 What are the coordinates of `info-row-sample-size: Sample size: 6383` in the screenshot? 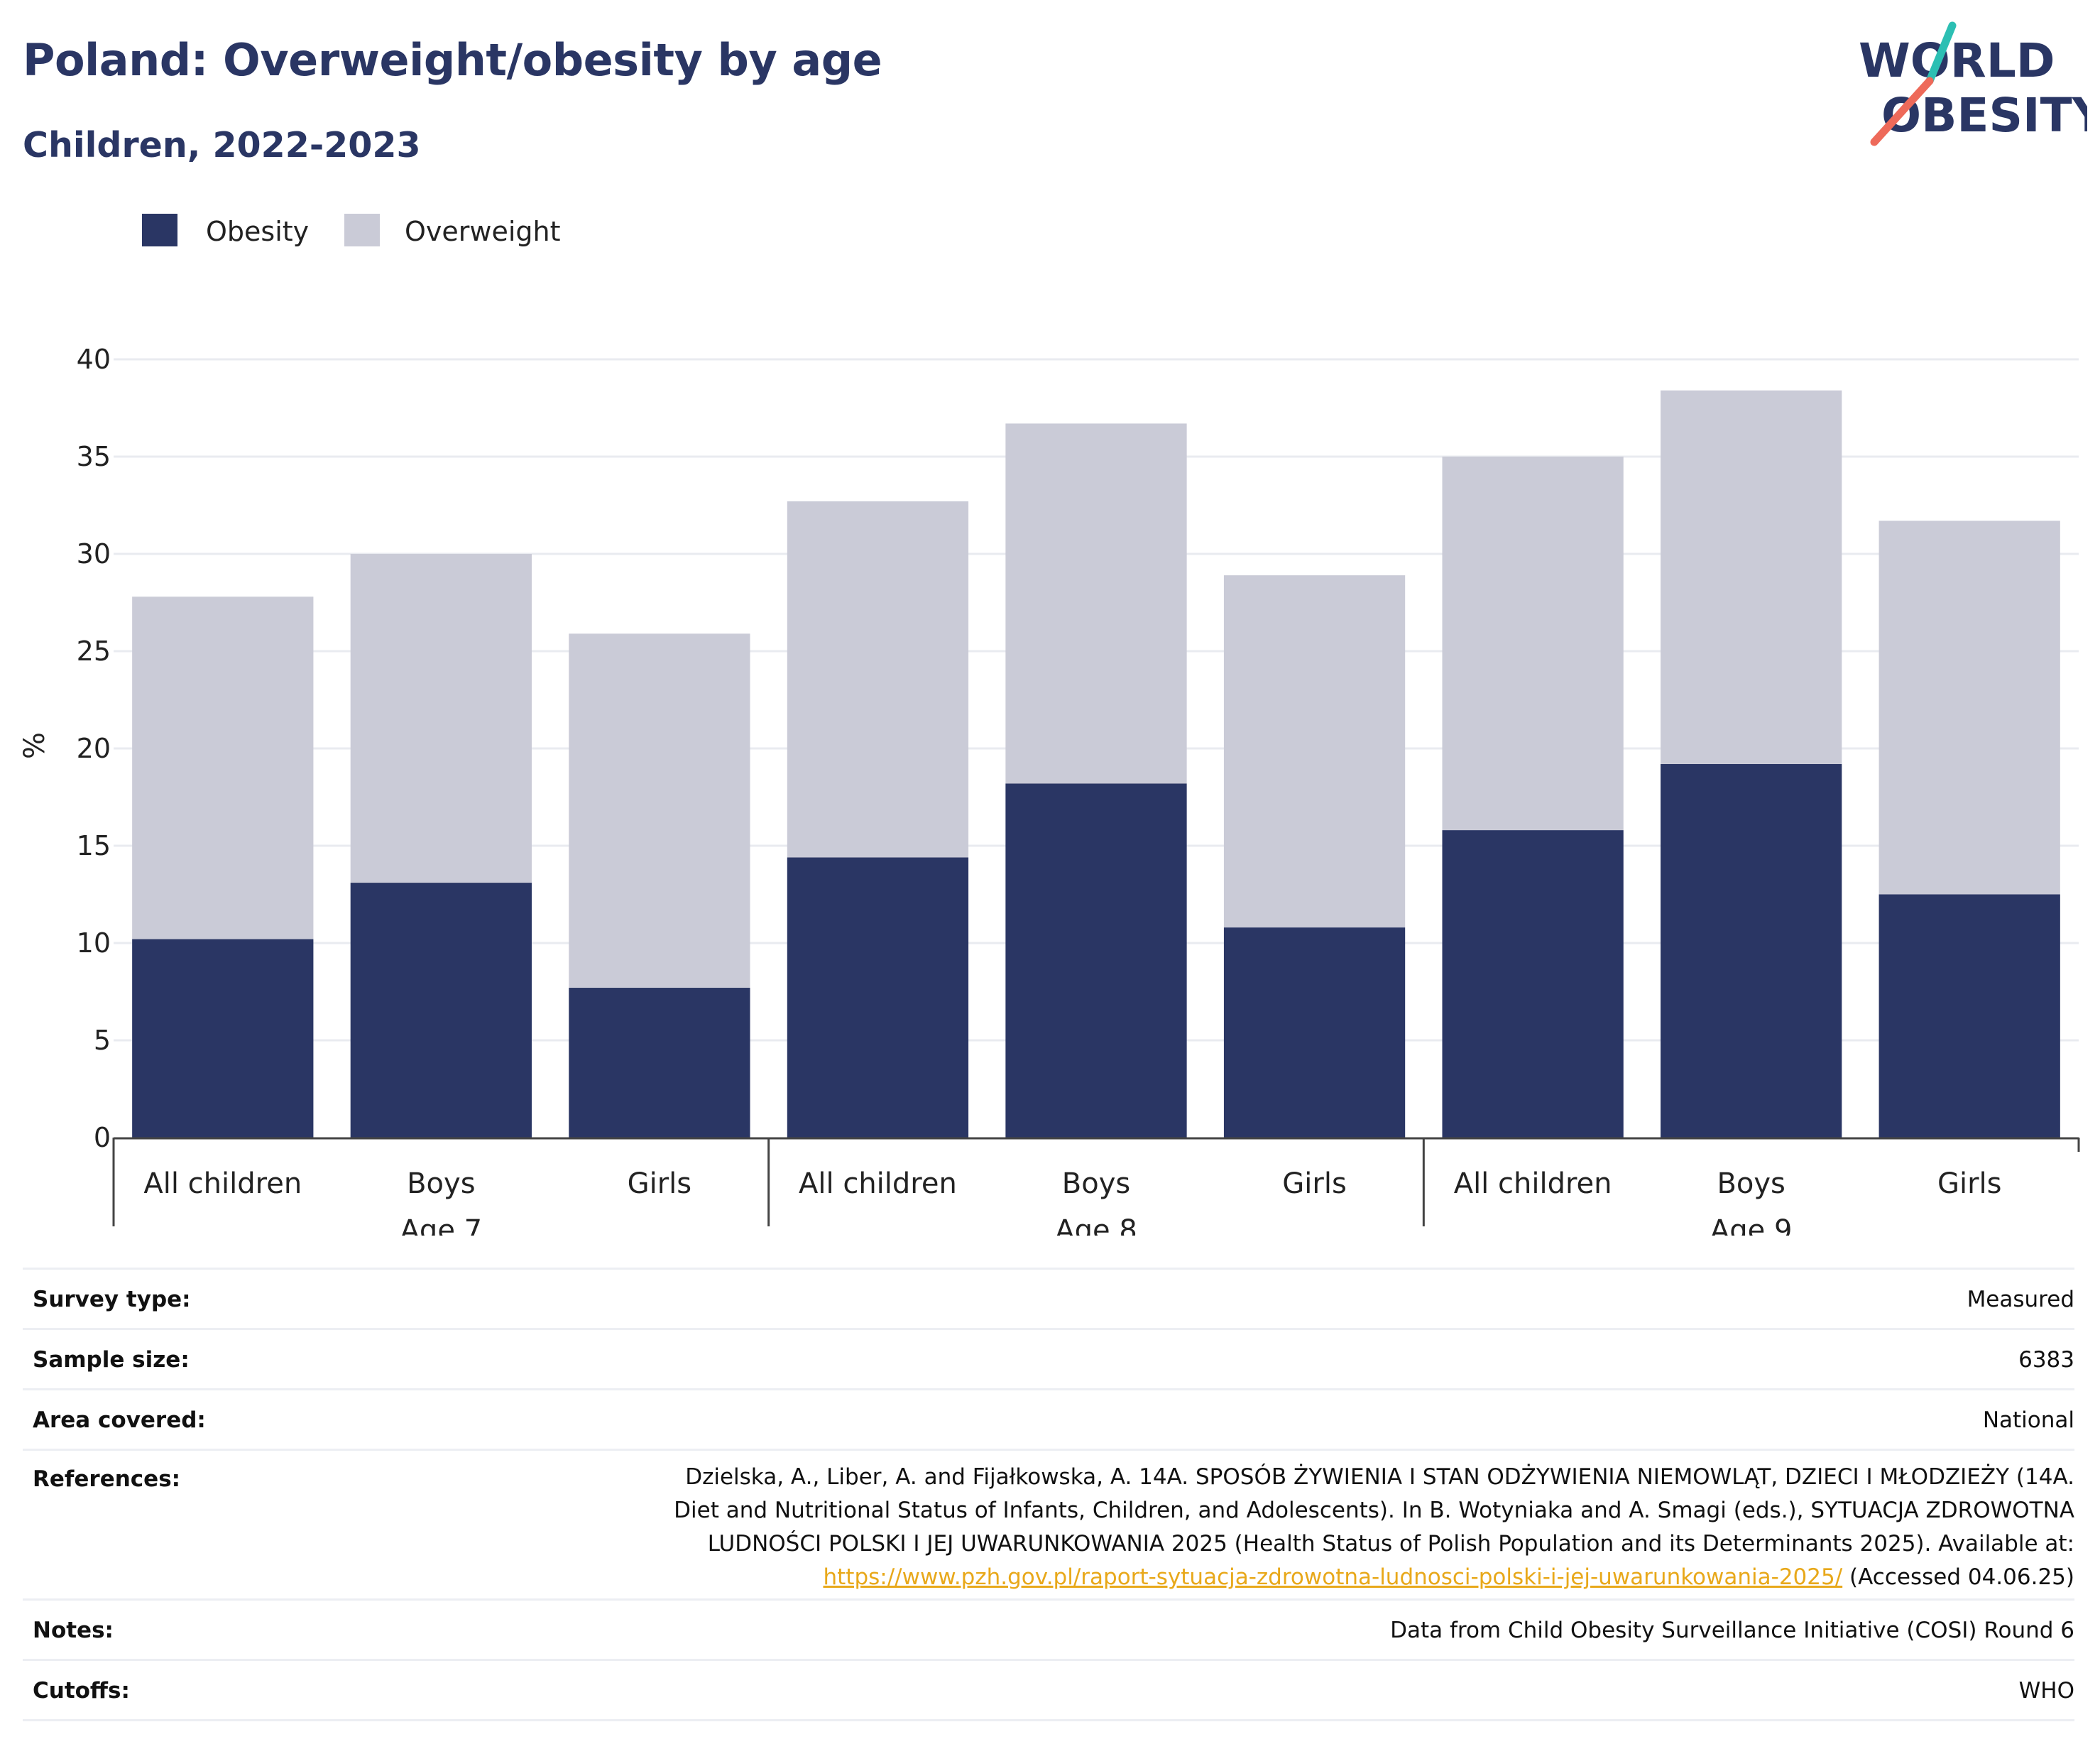 It's located at (1048, 1358).